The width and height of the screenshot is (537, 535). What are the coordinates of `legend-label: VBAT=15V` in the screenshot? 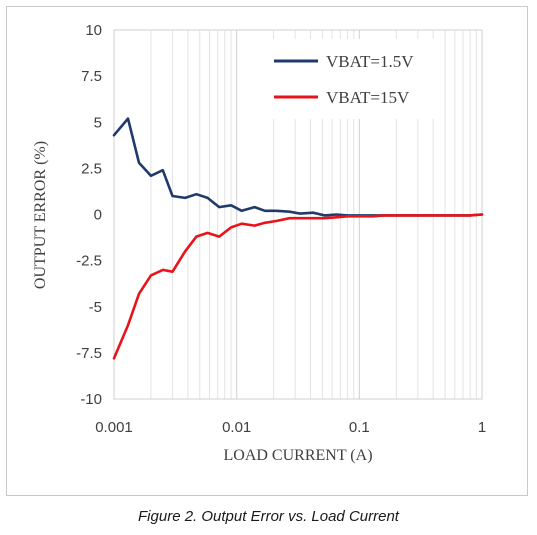 It's located at (368, 97).